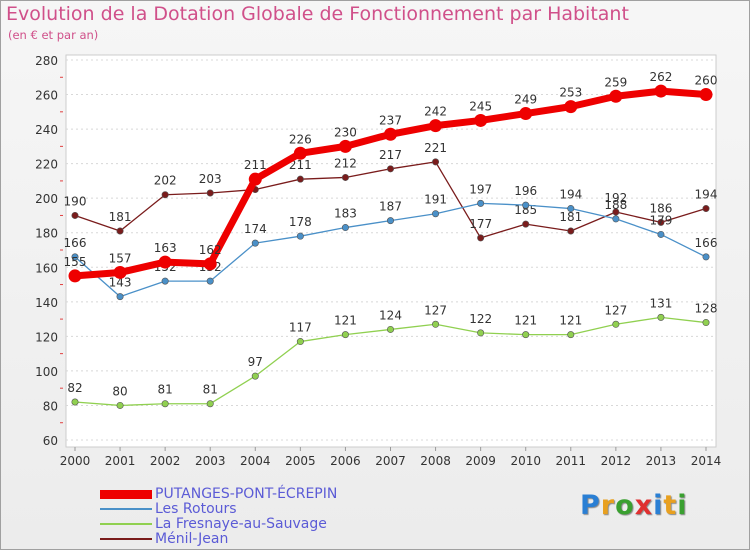  I want to click on data-label: 178, so click(300, 222).